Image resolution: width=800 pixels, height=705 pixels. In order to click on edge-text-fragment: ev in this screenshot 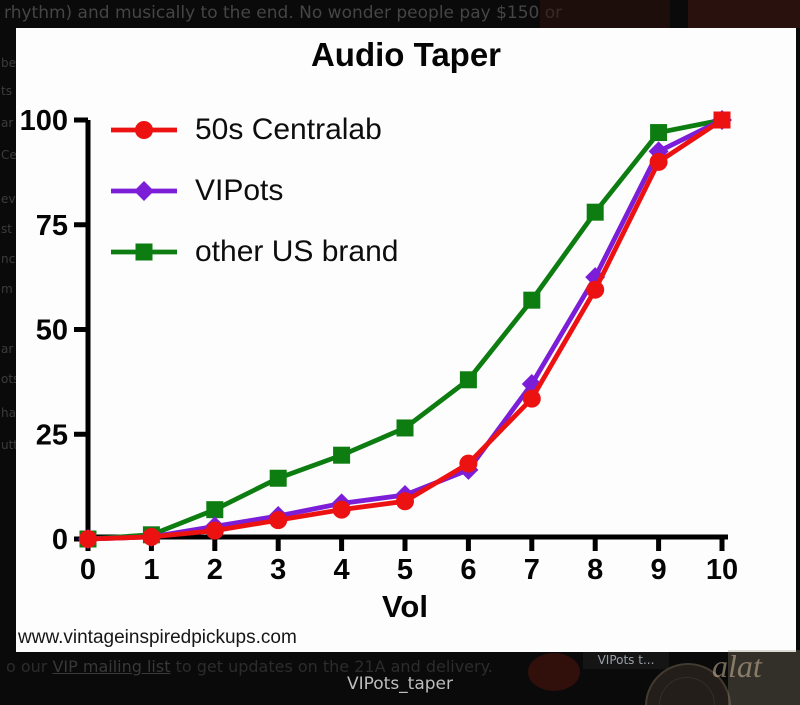, I will do `click(8, 199)`.